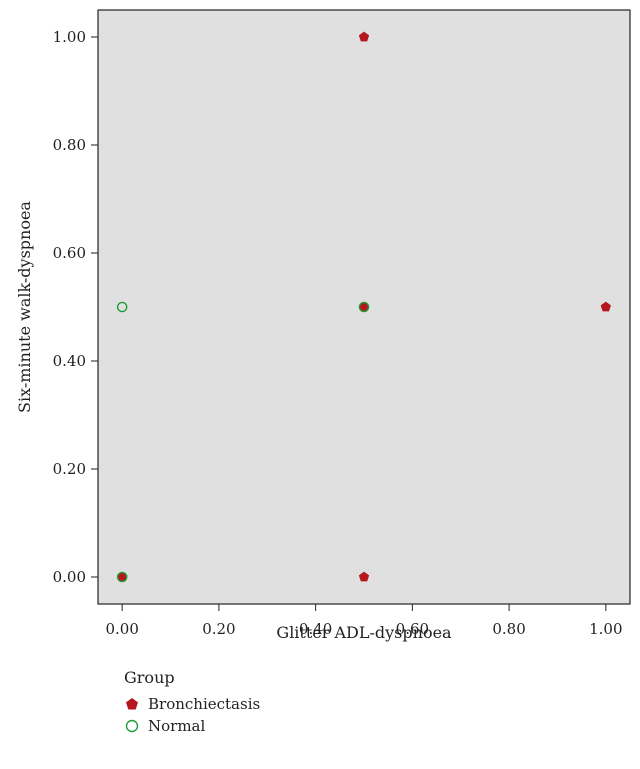 This screenshot has width=640, height=769. What do you see at coordinates (121, 629) in the screenshot?
I see `x-tick-label: 0.00` at bounding box center [121, 629].